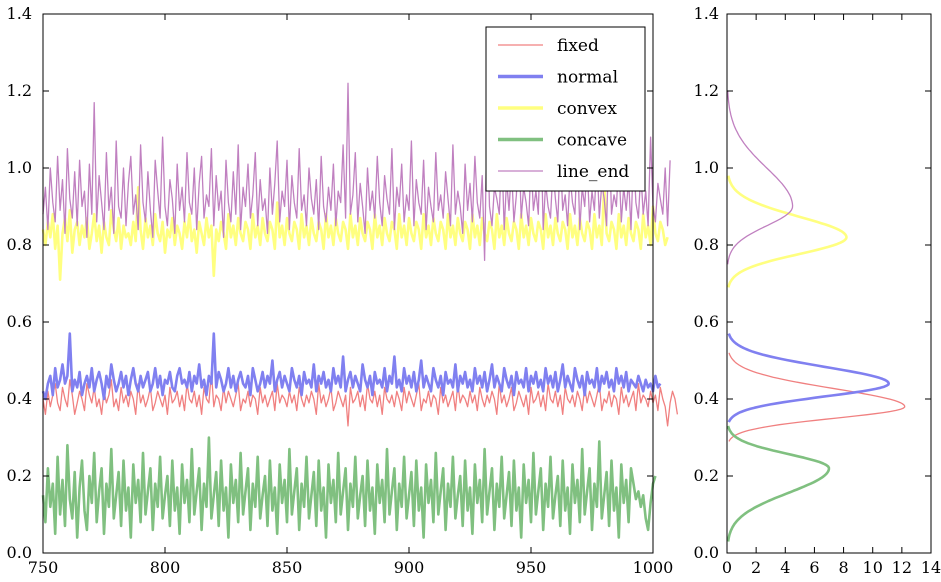  What do you see at coordinates (785, 567) in the screenshot?
I see `density-x-tick-label: 4` at bounding box center [785, 567].